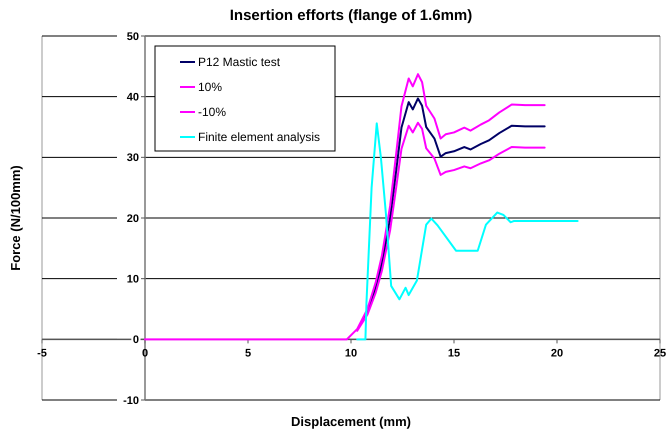  What do you see at coordinates (42, 353) in the screenshot?
I see `x-tick-label: -5` at bounding box center [42, 353].